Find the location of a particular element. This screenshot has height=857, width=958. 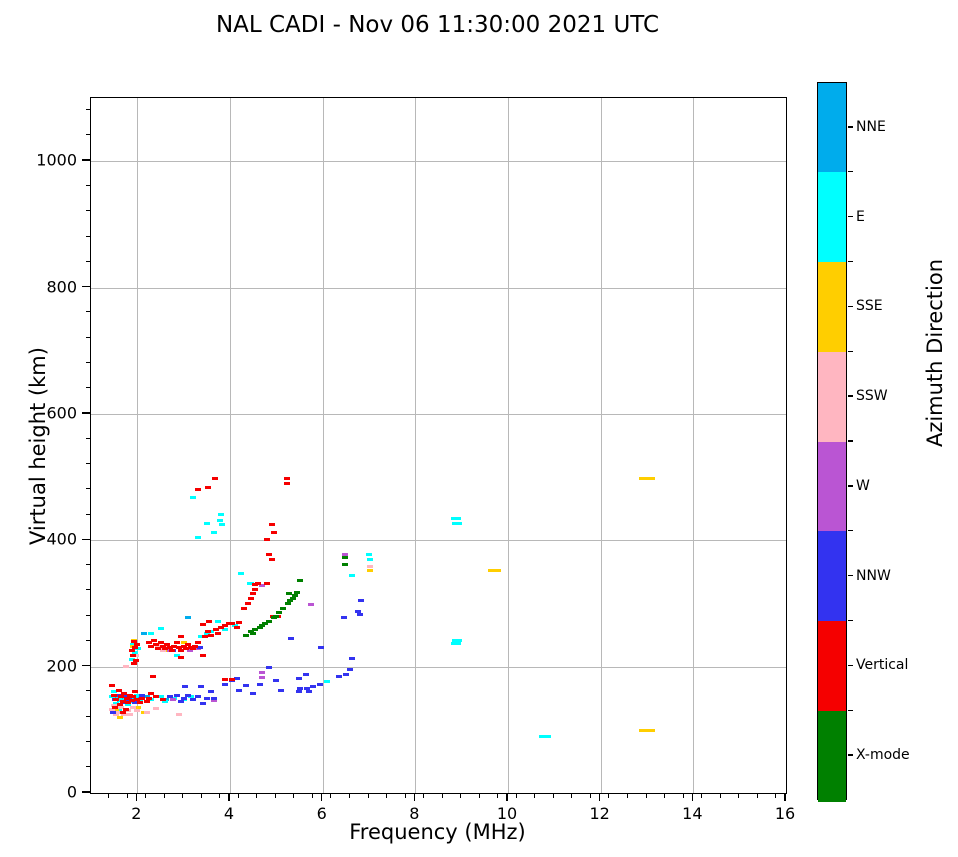

colorbar-tick-label: E is located at coordinates (860, 216).